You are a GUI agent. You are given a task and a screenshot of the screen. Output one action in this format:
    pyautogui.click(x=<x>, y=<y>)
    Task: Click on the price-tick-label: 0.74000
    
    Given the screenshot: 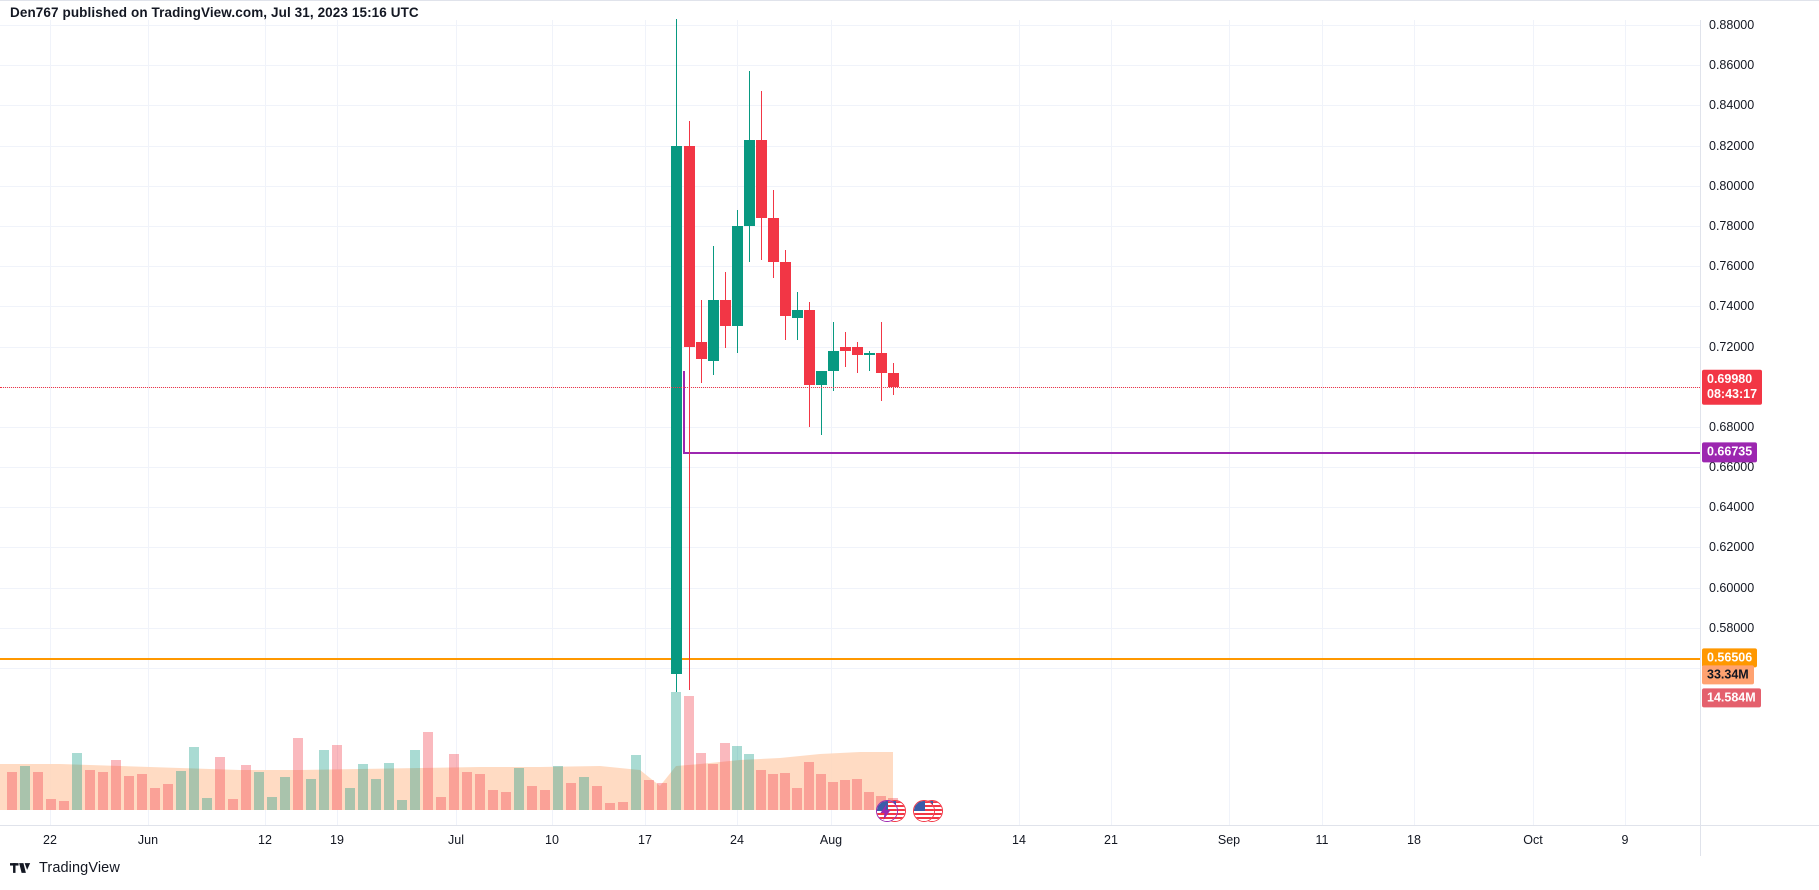 What is the action you would take?
    pyautogui.click(x=1732, y=306)
    